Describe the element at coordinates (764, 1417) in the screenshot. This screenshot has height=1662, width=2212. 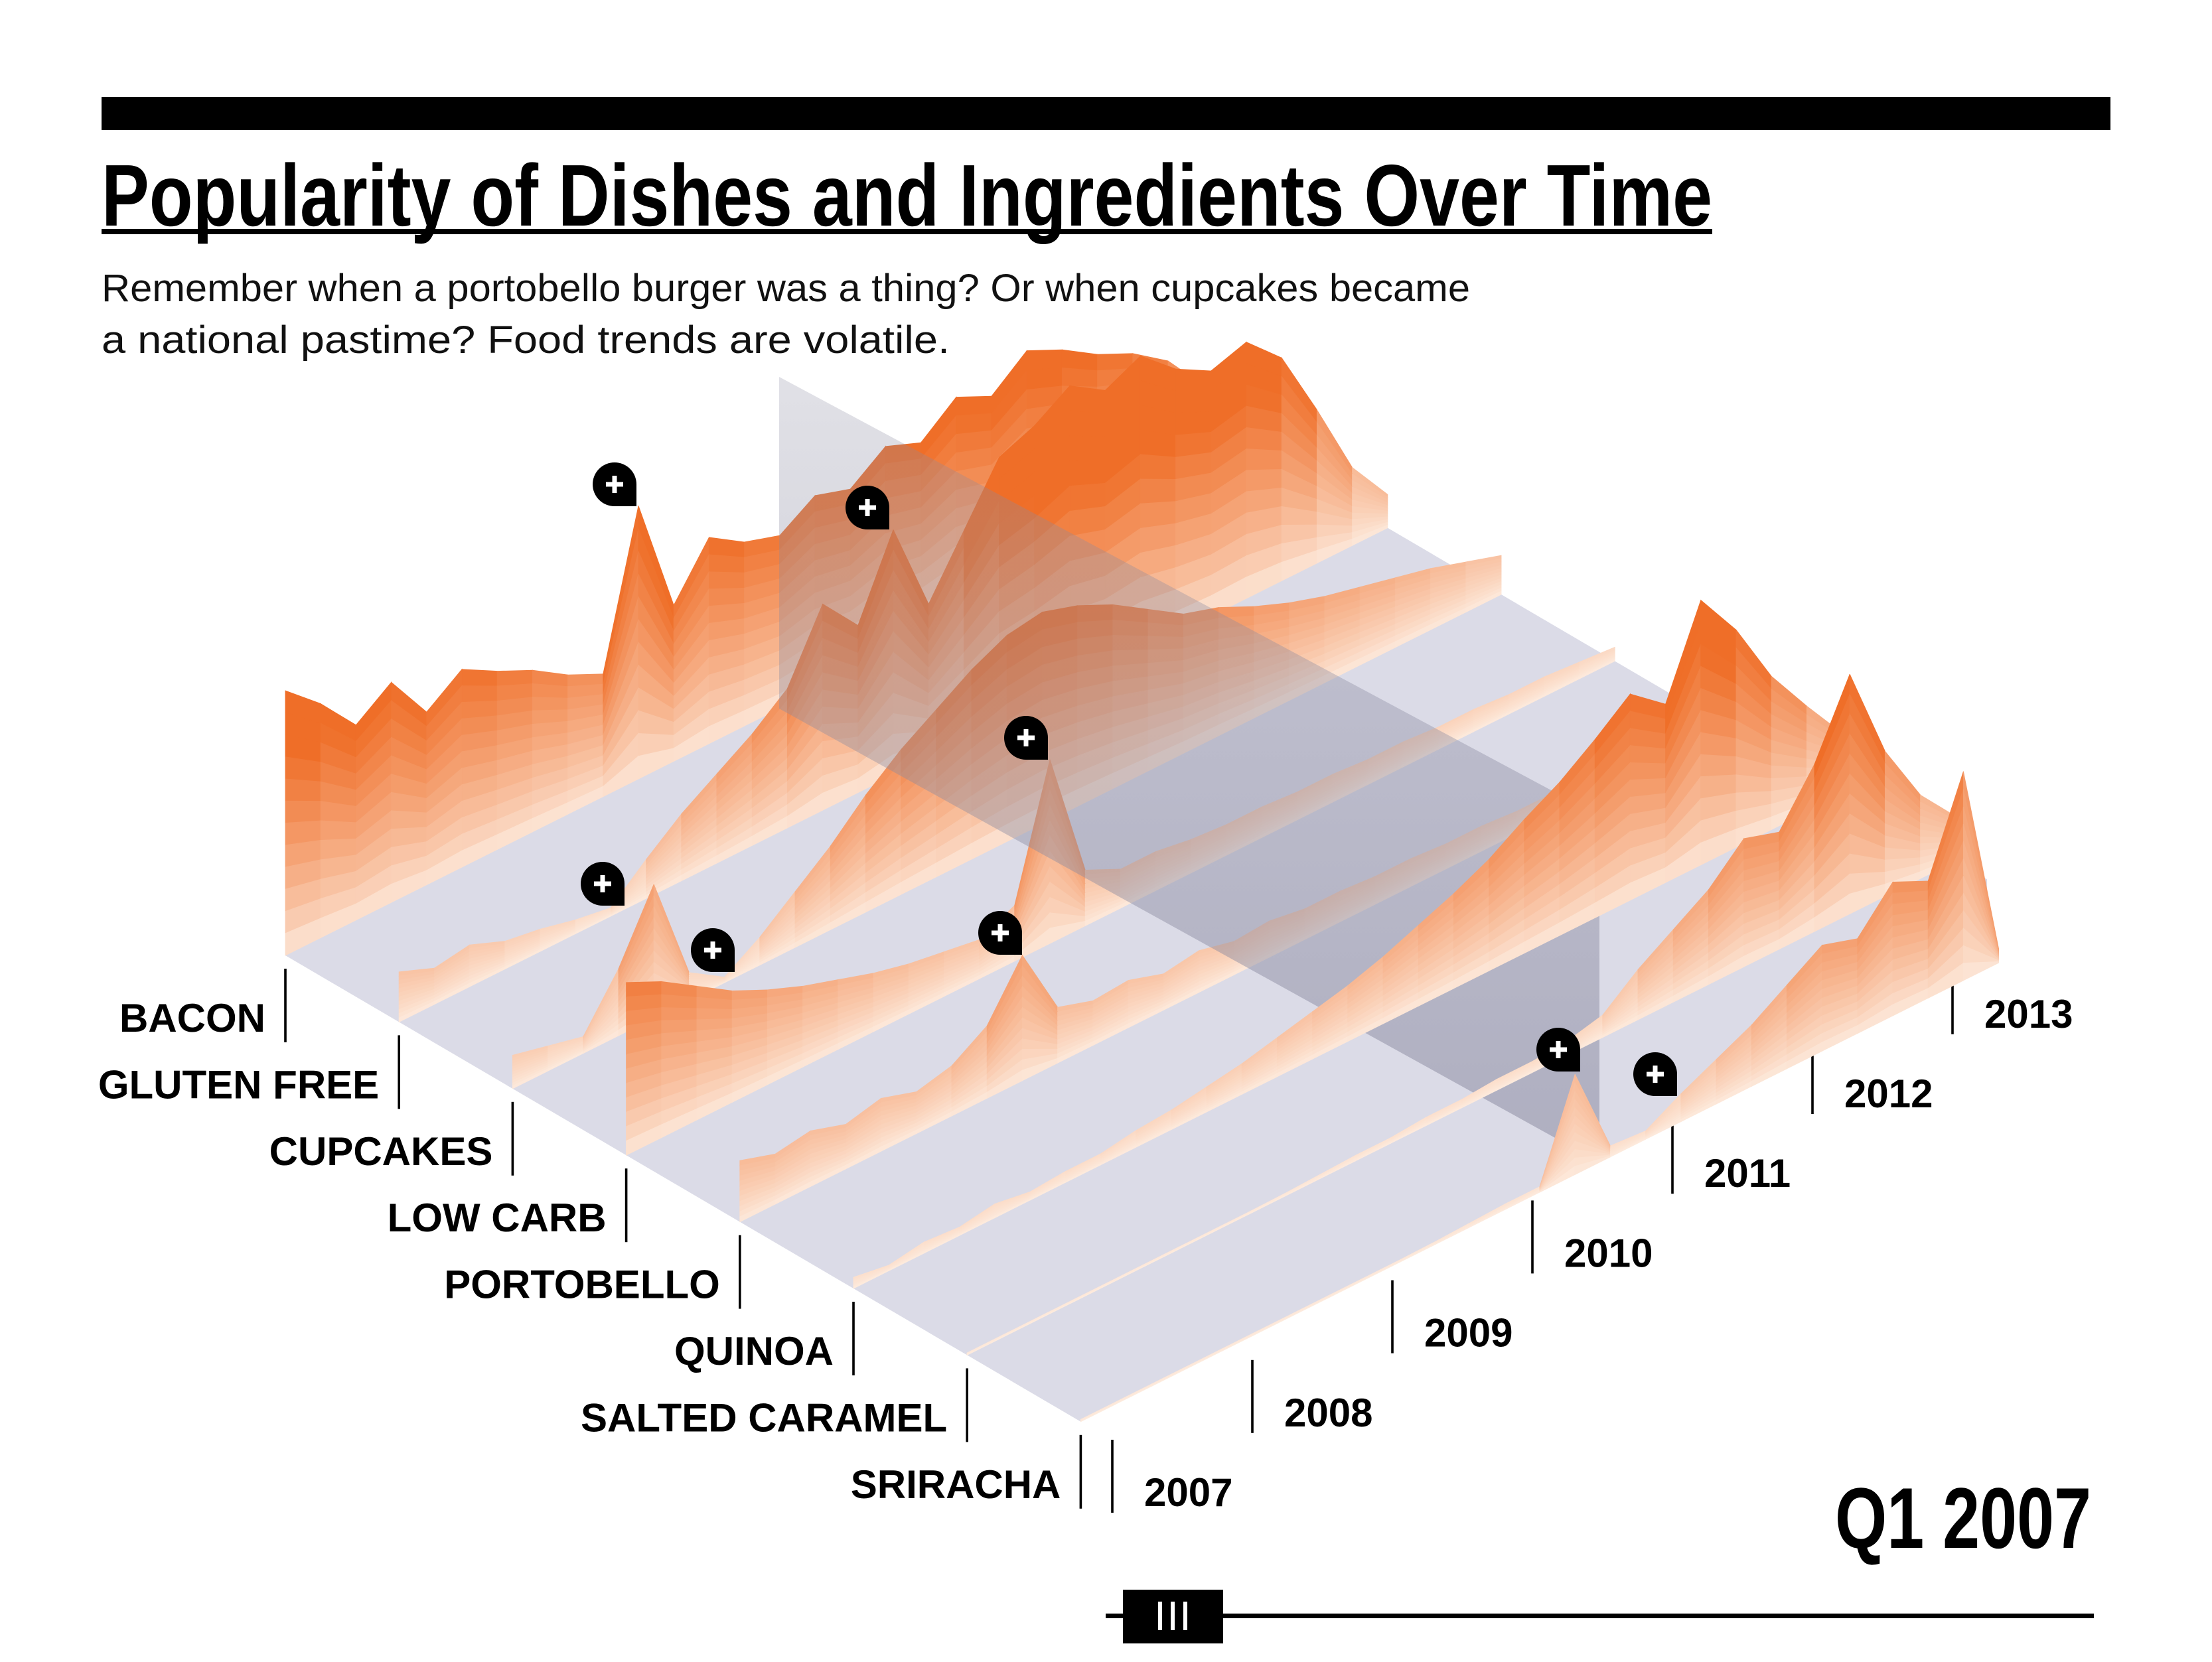
I see `svg-text: SALTED CARAMEL` at that location.